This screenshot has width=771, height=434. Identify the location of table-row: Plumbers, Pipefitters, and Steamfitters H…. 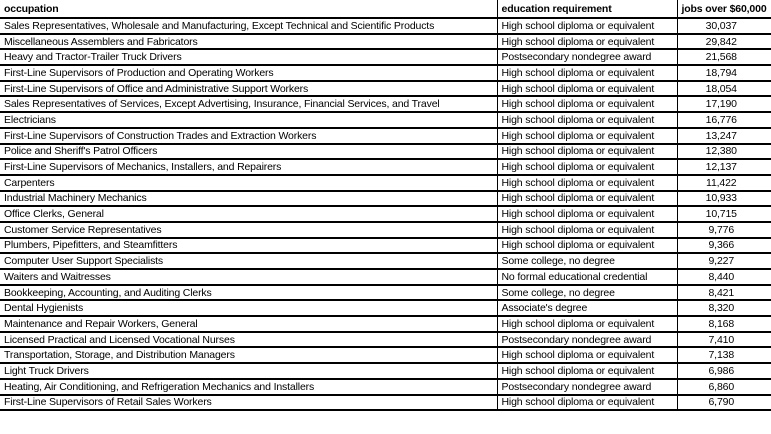
(385, 246).